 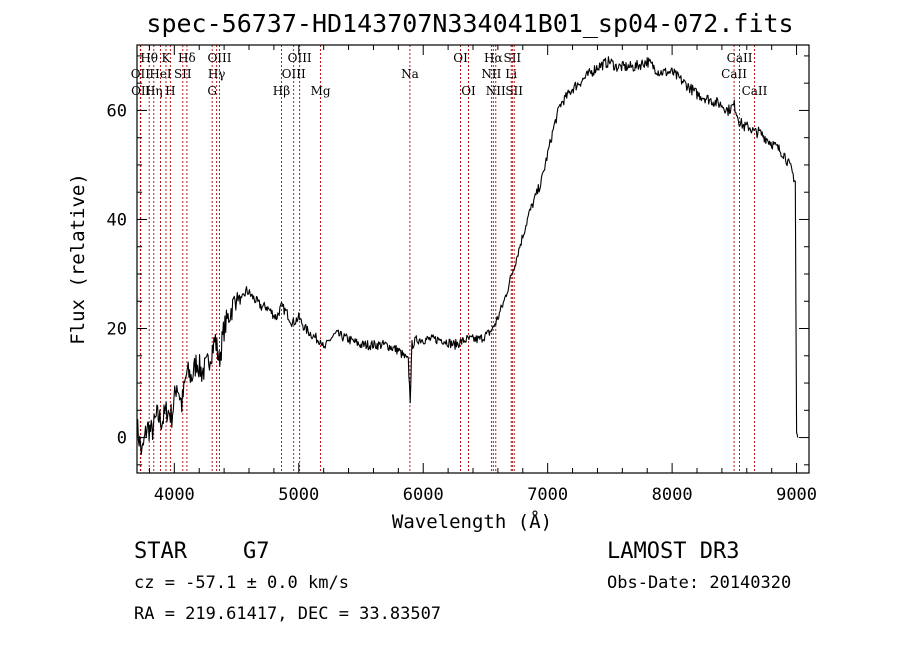 I want to click on x-axis-label: Wavelength (Å), so click(x=472, y=521).